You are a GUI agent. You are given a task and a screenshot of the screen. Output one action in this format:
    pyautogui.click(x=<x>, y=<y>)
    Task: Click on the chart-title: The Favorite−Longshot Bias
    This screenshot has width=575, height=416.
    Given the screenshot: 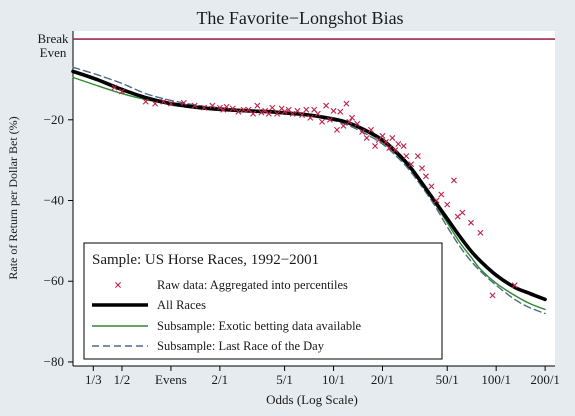 What is the action you would take?
    pyautogui.click(x=299, y=18)
    